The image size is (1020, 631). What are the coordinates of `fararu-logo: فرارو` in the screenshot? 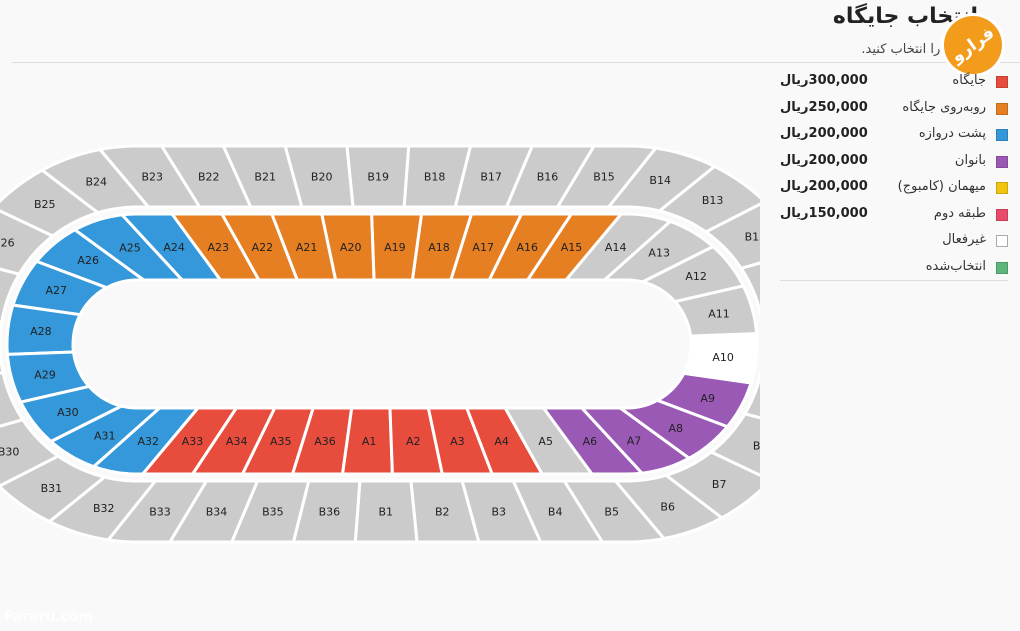 It's located at (973, 45).